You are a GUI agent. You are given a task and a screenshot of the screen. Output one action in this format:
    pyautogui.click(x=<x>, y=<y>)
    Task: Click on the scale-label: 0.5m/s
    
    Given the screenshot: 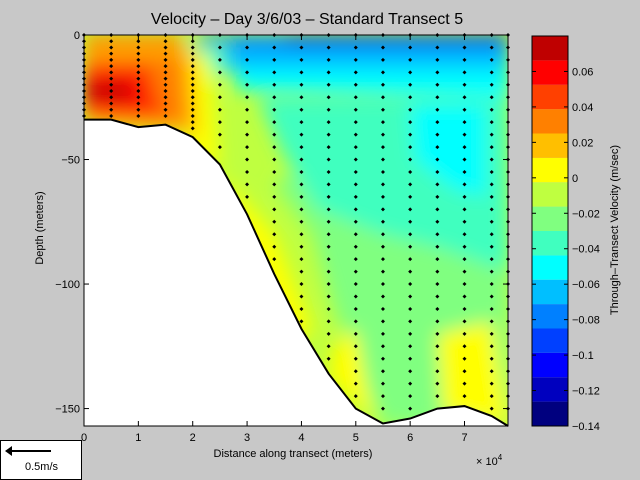 What is the action you would take?
    pyautogui.click(x=42, y=467)
    